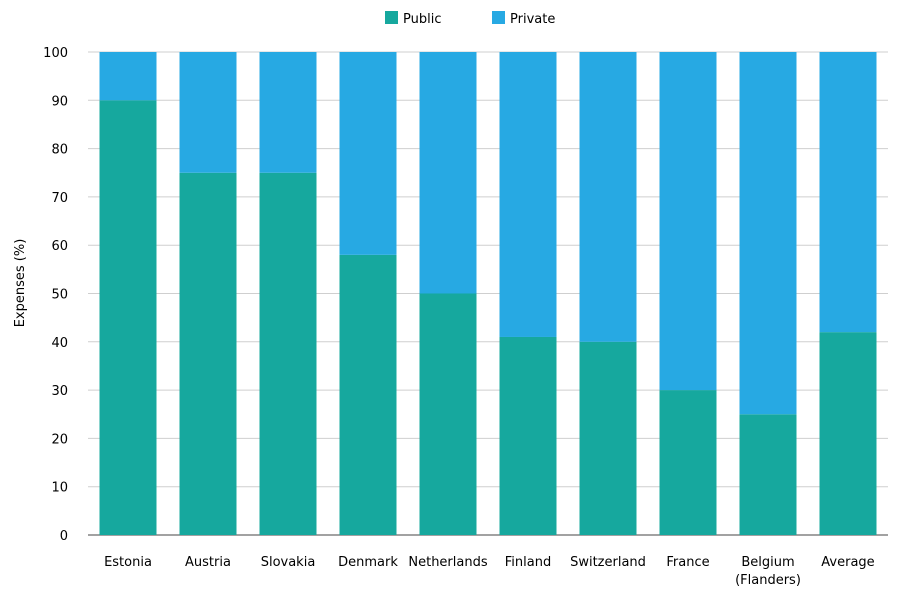 This screenshot has width=908, height=597. Describe the element at coordinates (64, 536) in the screenshot. I see `y-tick-label: 0` at that location.